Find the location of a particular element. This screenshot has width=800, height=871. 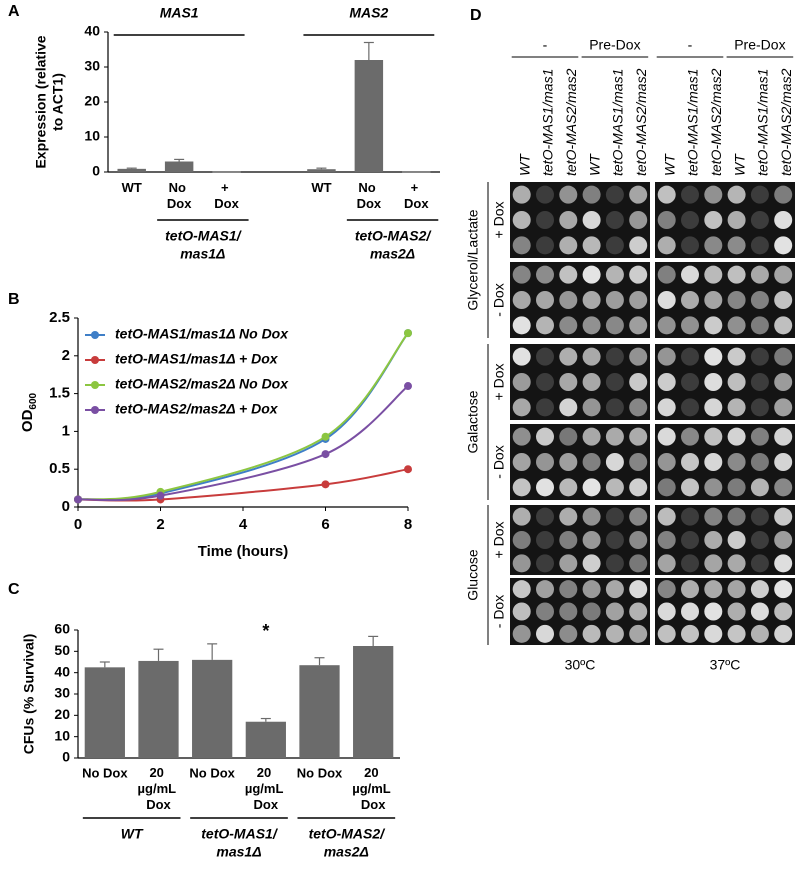

x-tick-label: 2 is located at coordinates (160, 524).